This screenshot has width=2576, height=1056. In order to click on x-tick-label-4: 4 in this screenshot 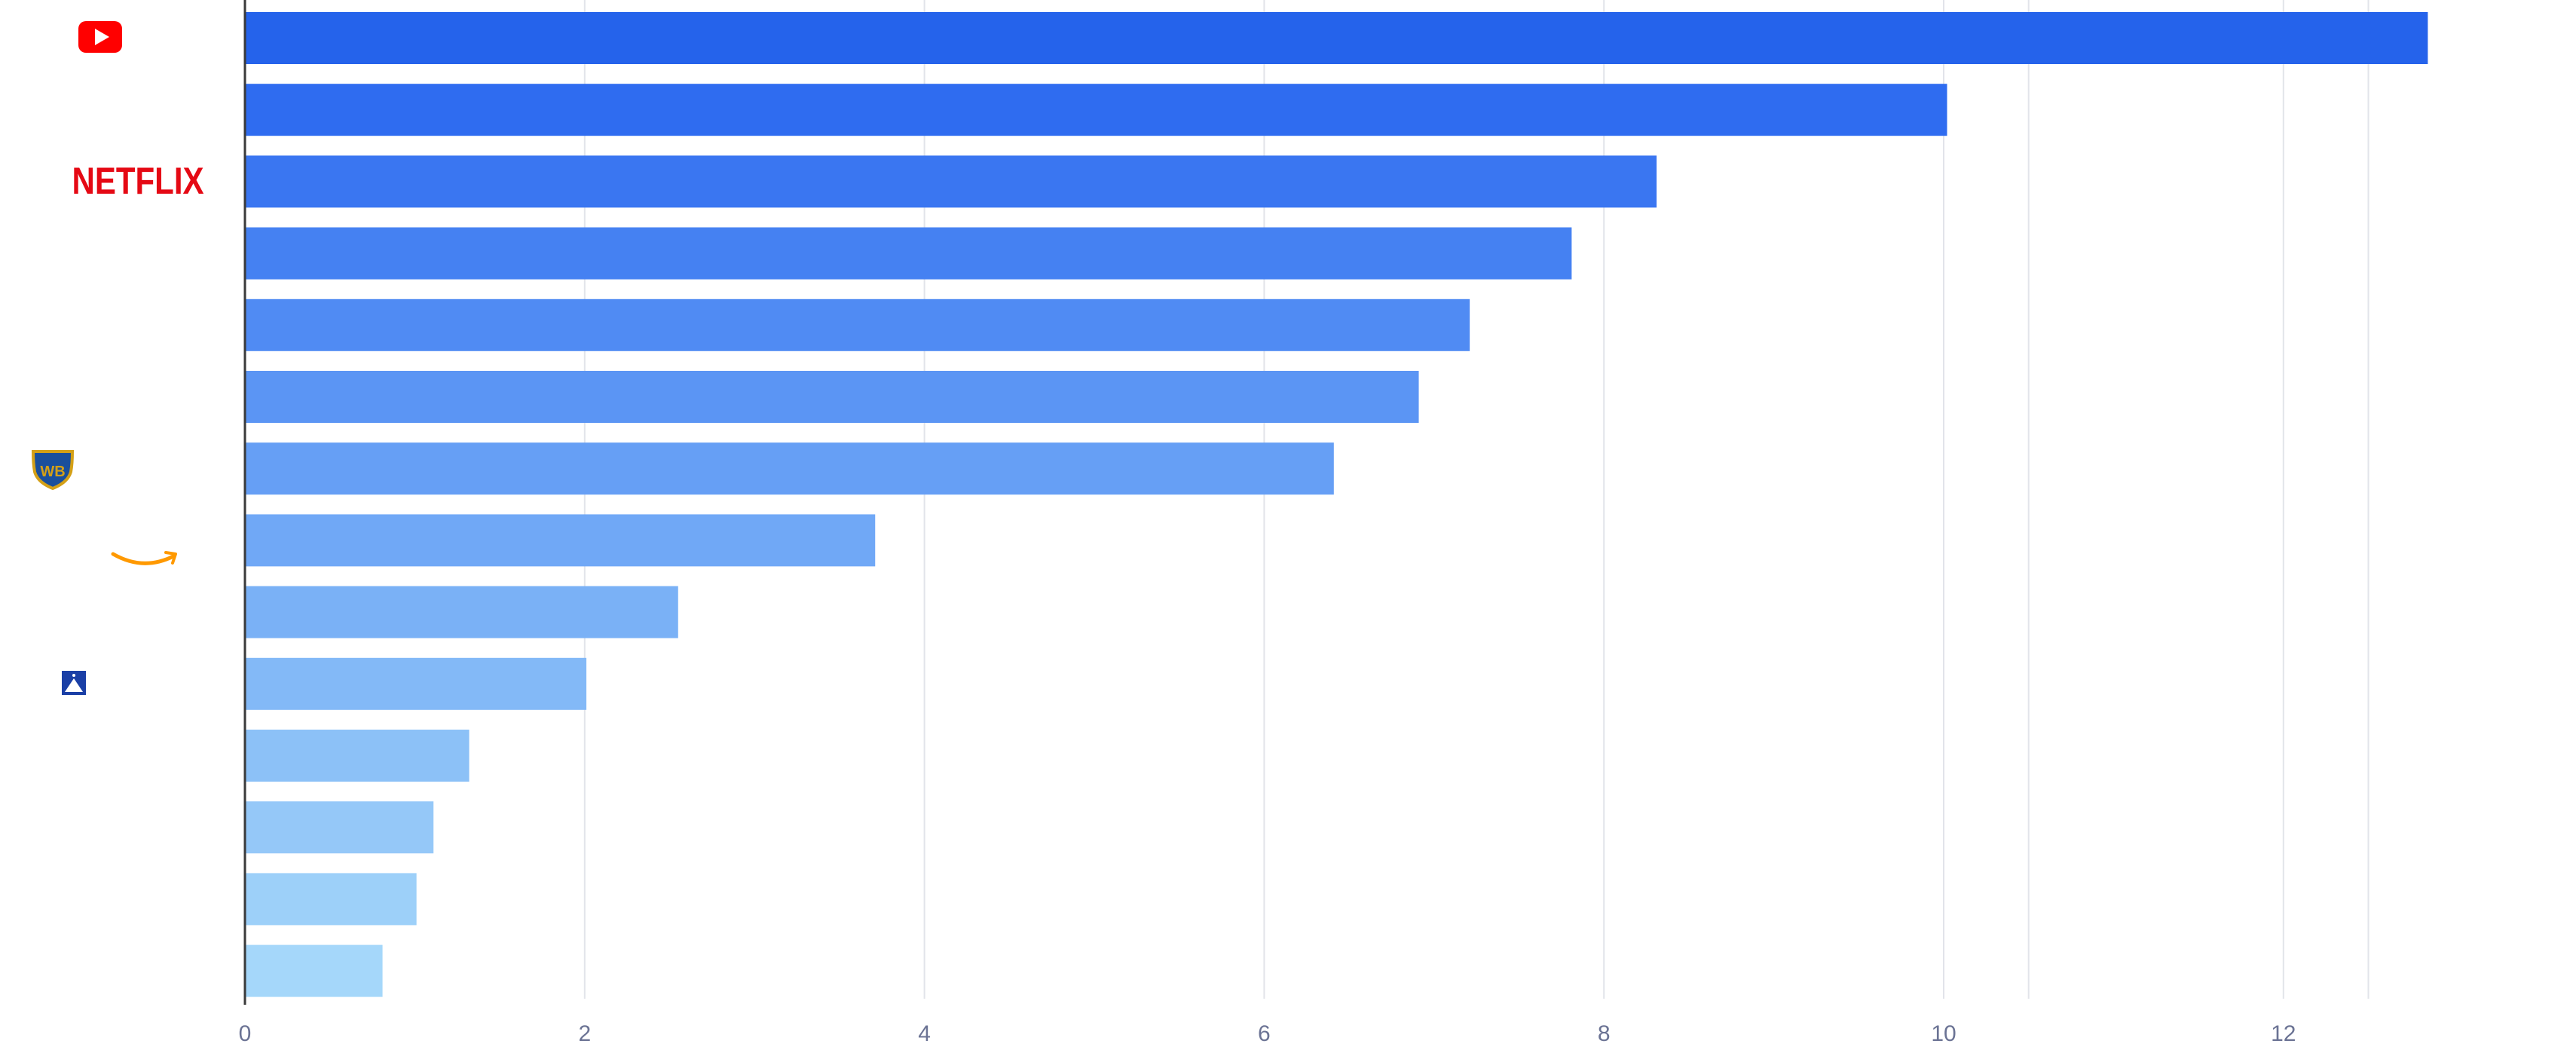, I will do `click(924, 1033)`.